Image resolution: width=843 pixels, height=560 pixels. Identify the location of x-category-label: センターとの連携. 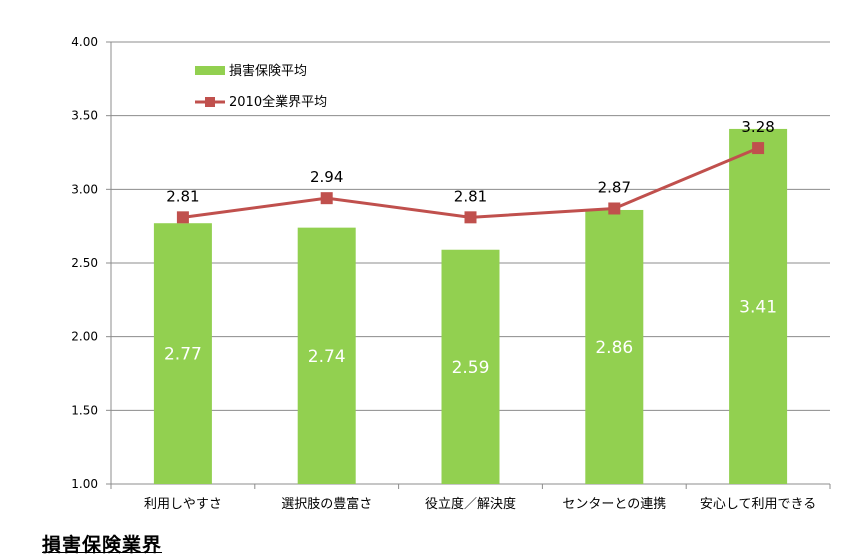
(614, 504).